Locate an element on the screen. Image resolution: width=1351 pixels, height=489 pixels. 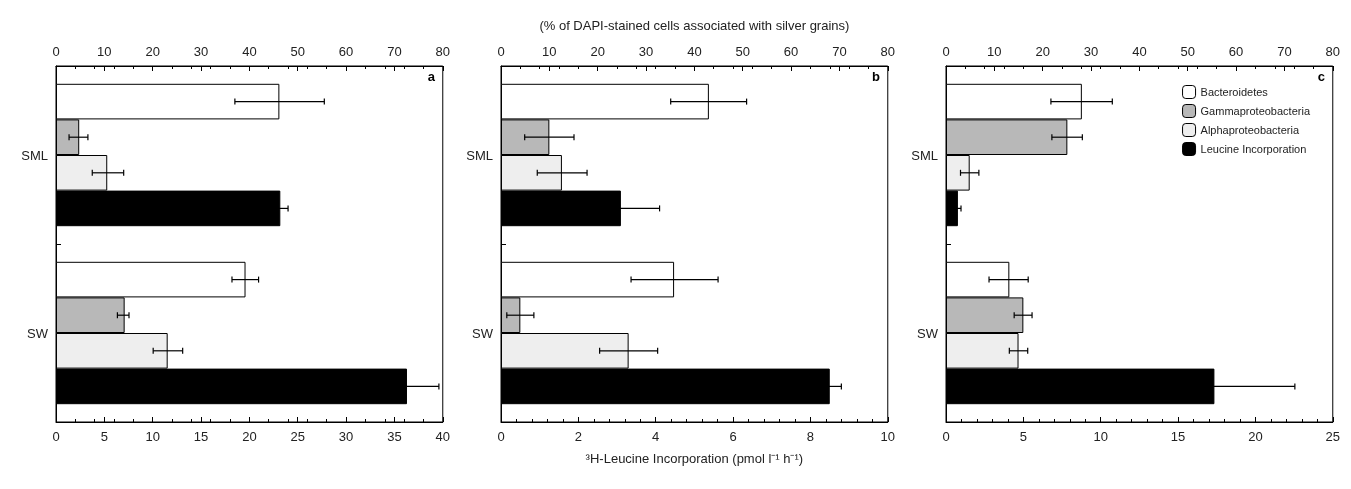
x-axis-title: ³H-Leucine Incorporation (pmol l⁻¹ h⁻¹) is located at coordinates (694, 458).